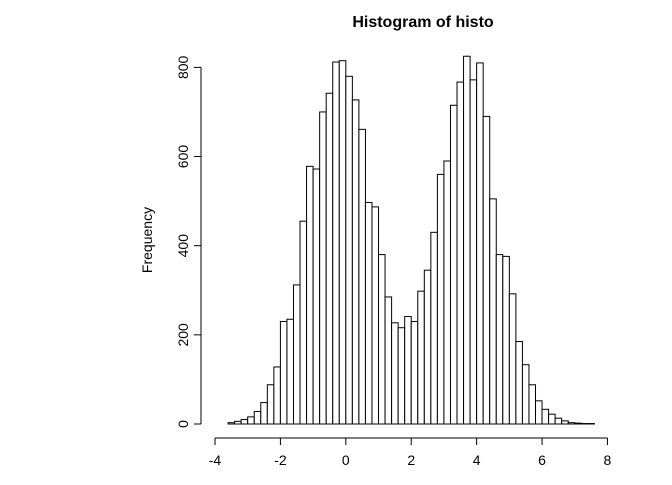 The width and height of the screenshot is (672, 485). I want to click on y-tick-label: 400, so click(183, 246).